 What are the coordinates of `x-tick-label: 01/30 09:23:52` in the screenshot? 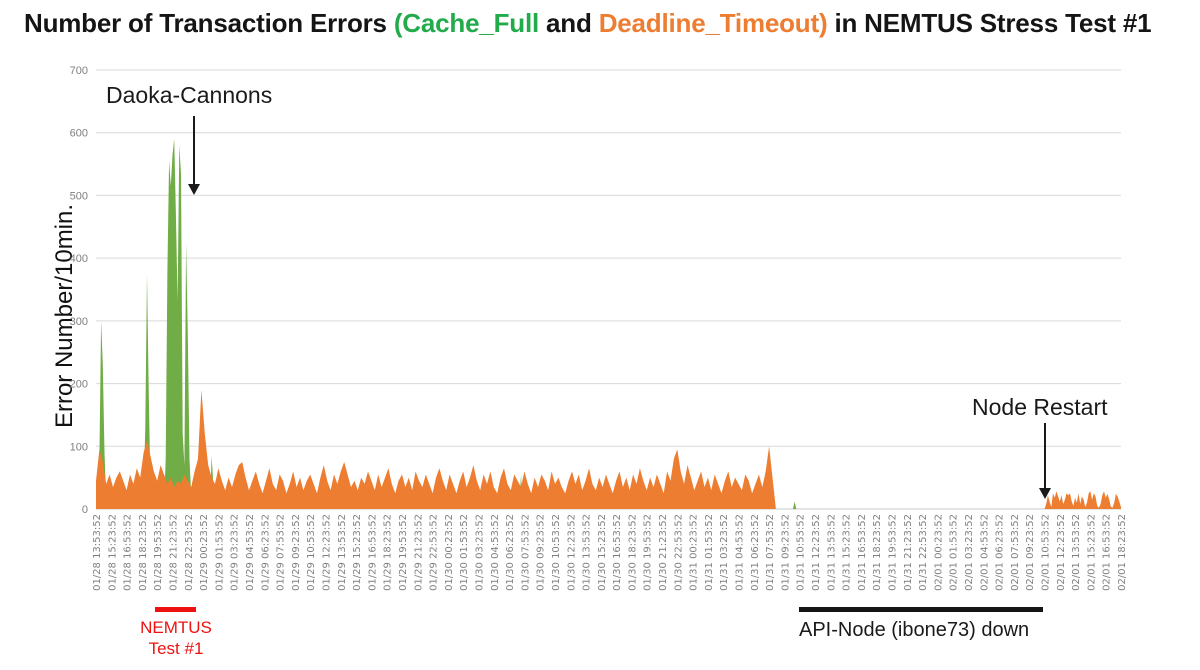 It's located at (541, 552).